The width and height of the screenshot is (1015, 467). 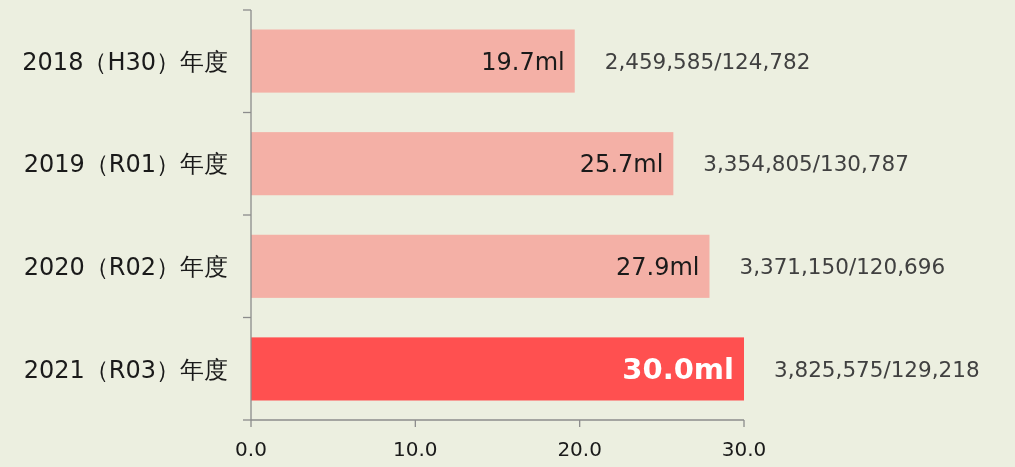 What do you see at coordinates (251, 449) in the screenshot?
I see `x-tick-label: 0.0` at bounding box center [251, 449].